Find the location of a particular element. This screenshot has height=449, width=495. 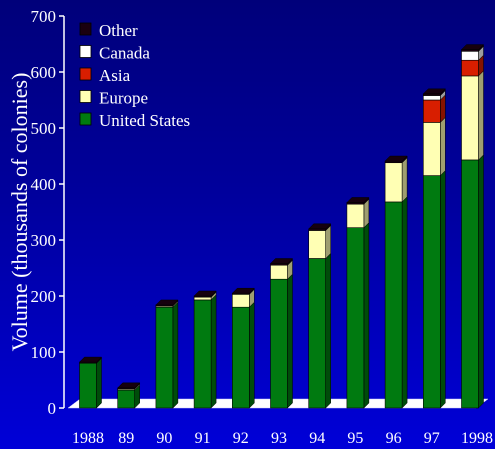

y-tick-label: 600 is located at coordinates (44, 72).